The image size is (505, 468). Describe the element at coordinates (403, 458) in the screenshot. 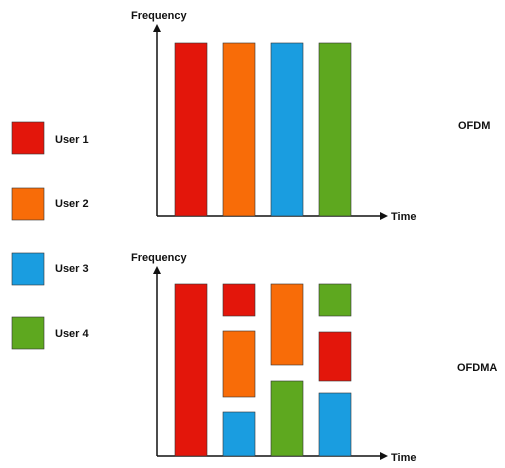

I see `ofdma-time-axis-label: Time` at that location.